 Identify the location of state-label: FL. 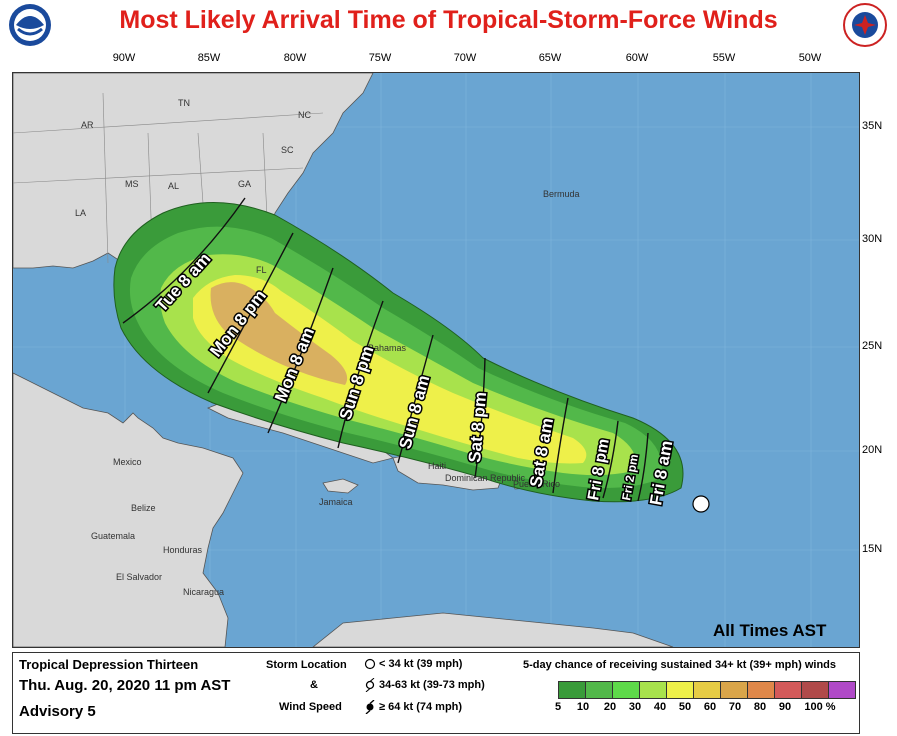
(261, 270).